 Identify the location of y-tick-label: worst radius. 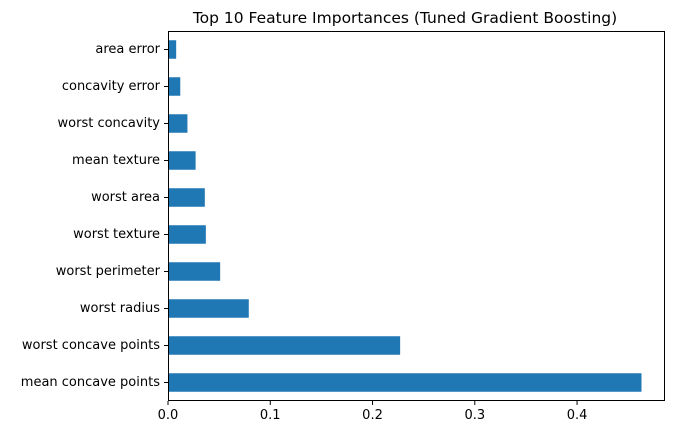
(120, 308).